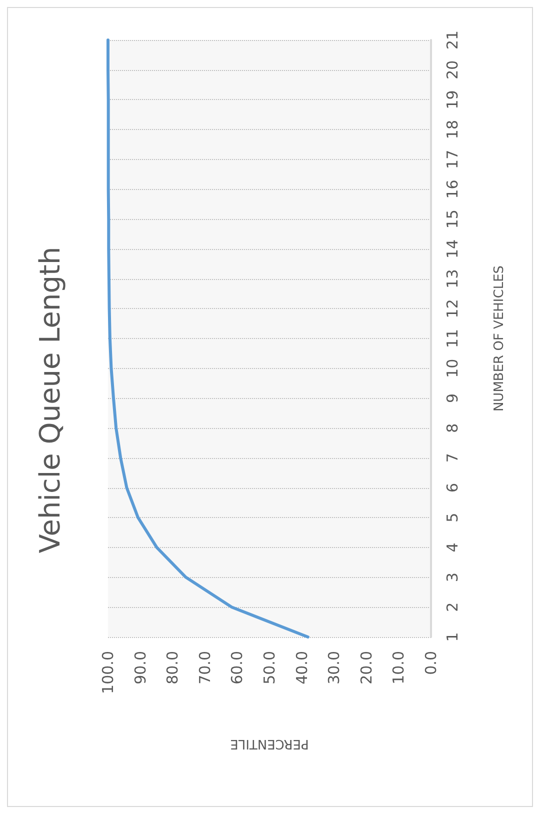 This screenshot has height=814, width=540. What do you see at coordinates (453, 278) in the screenshot?
I see `y-tick-label: 13` at bounding box center [453, 278].